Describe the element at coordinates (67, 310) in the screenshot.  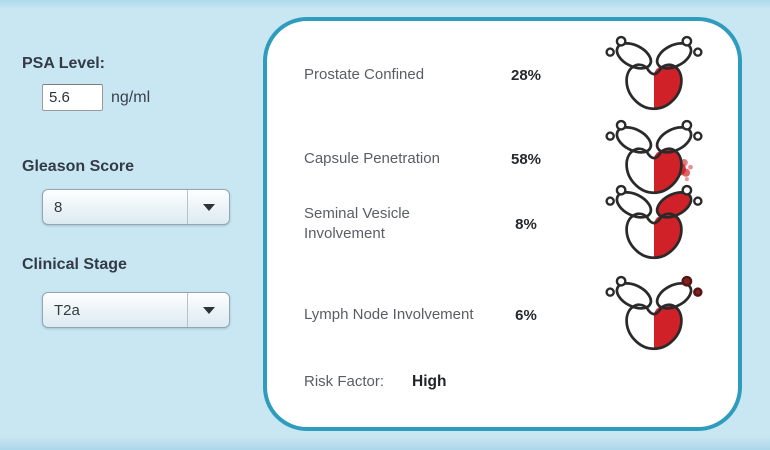
I see `clinical-stage-selected-value: T2a` at that location.